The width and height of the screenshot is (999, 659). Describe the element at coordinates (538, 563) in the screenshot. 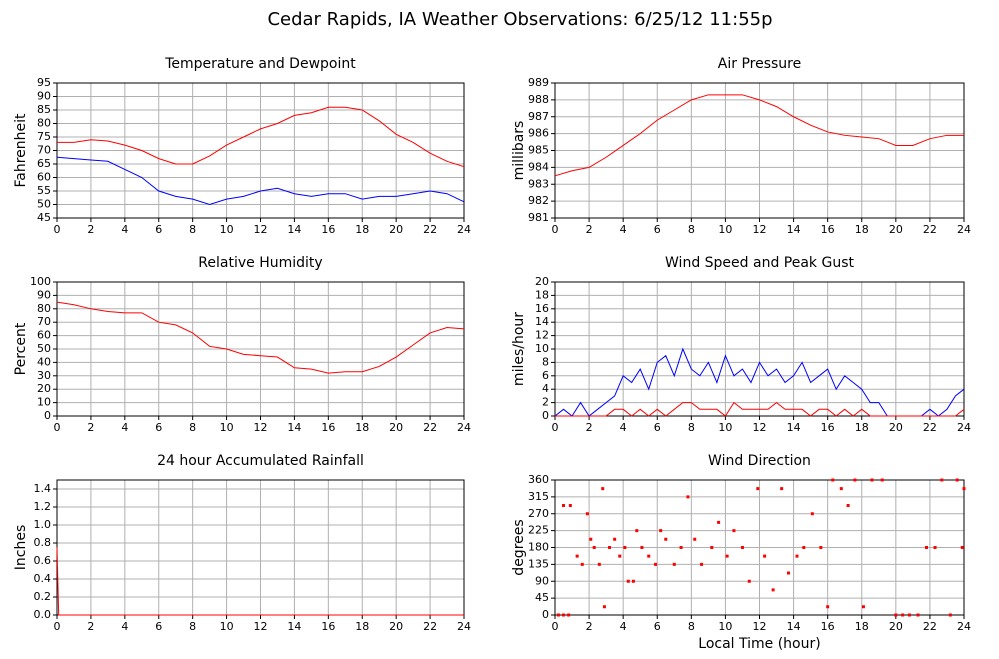

I see `y-tick-label: 135` at that location.